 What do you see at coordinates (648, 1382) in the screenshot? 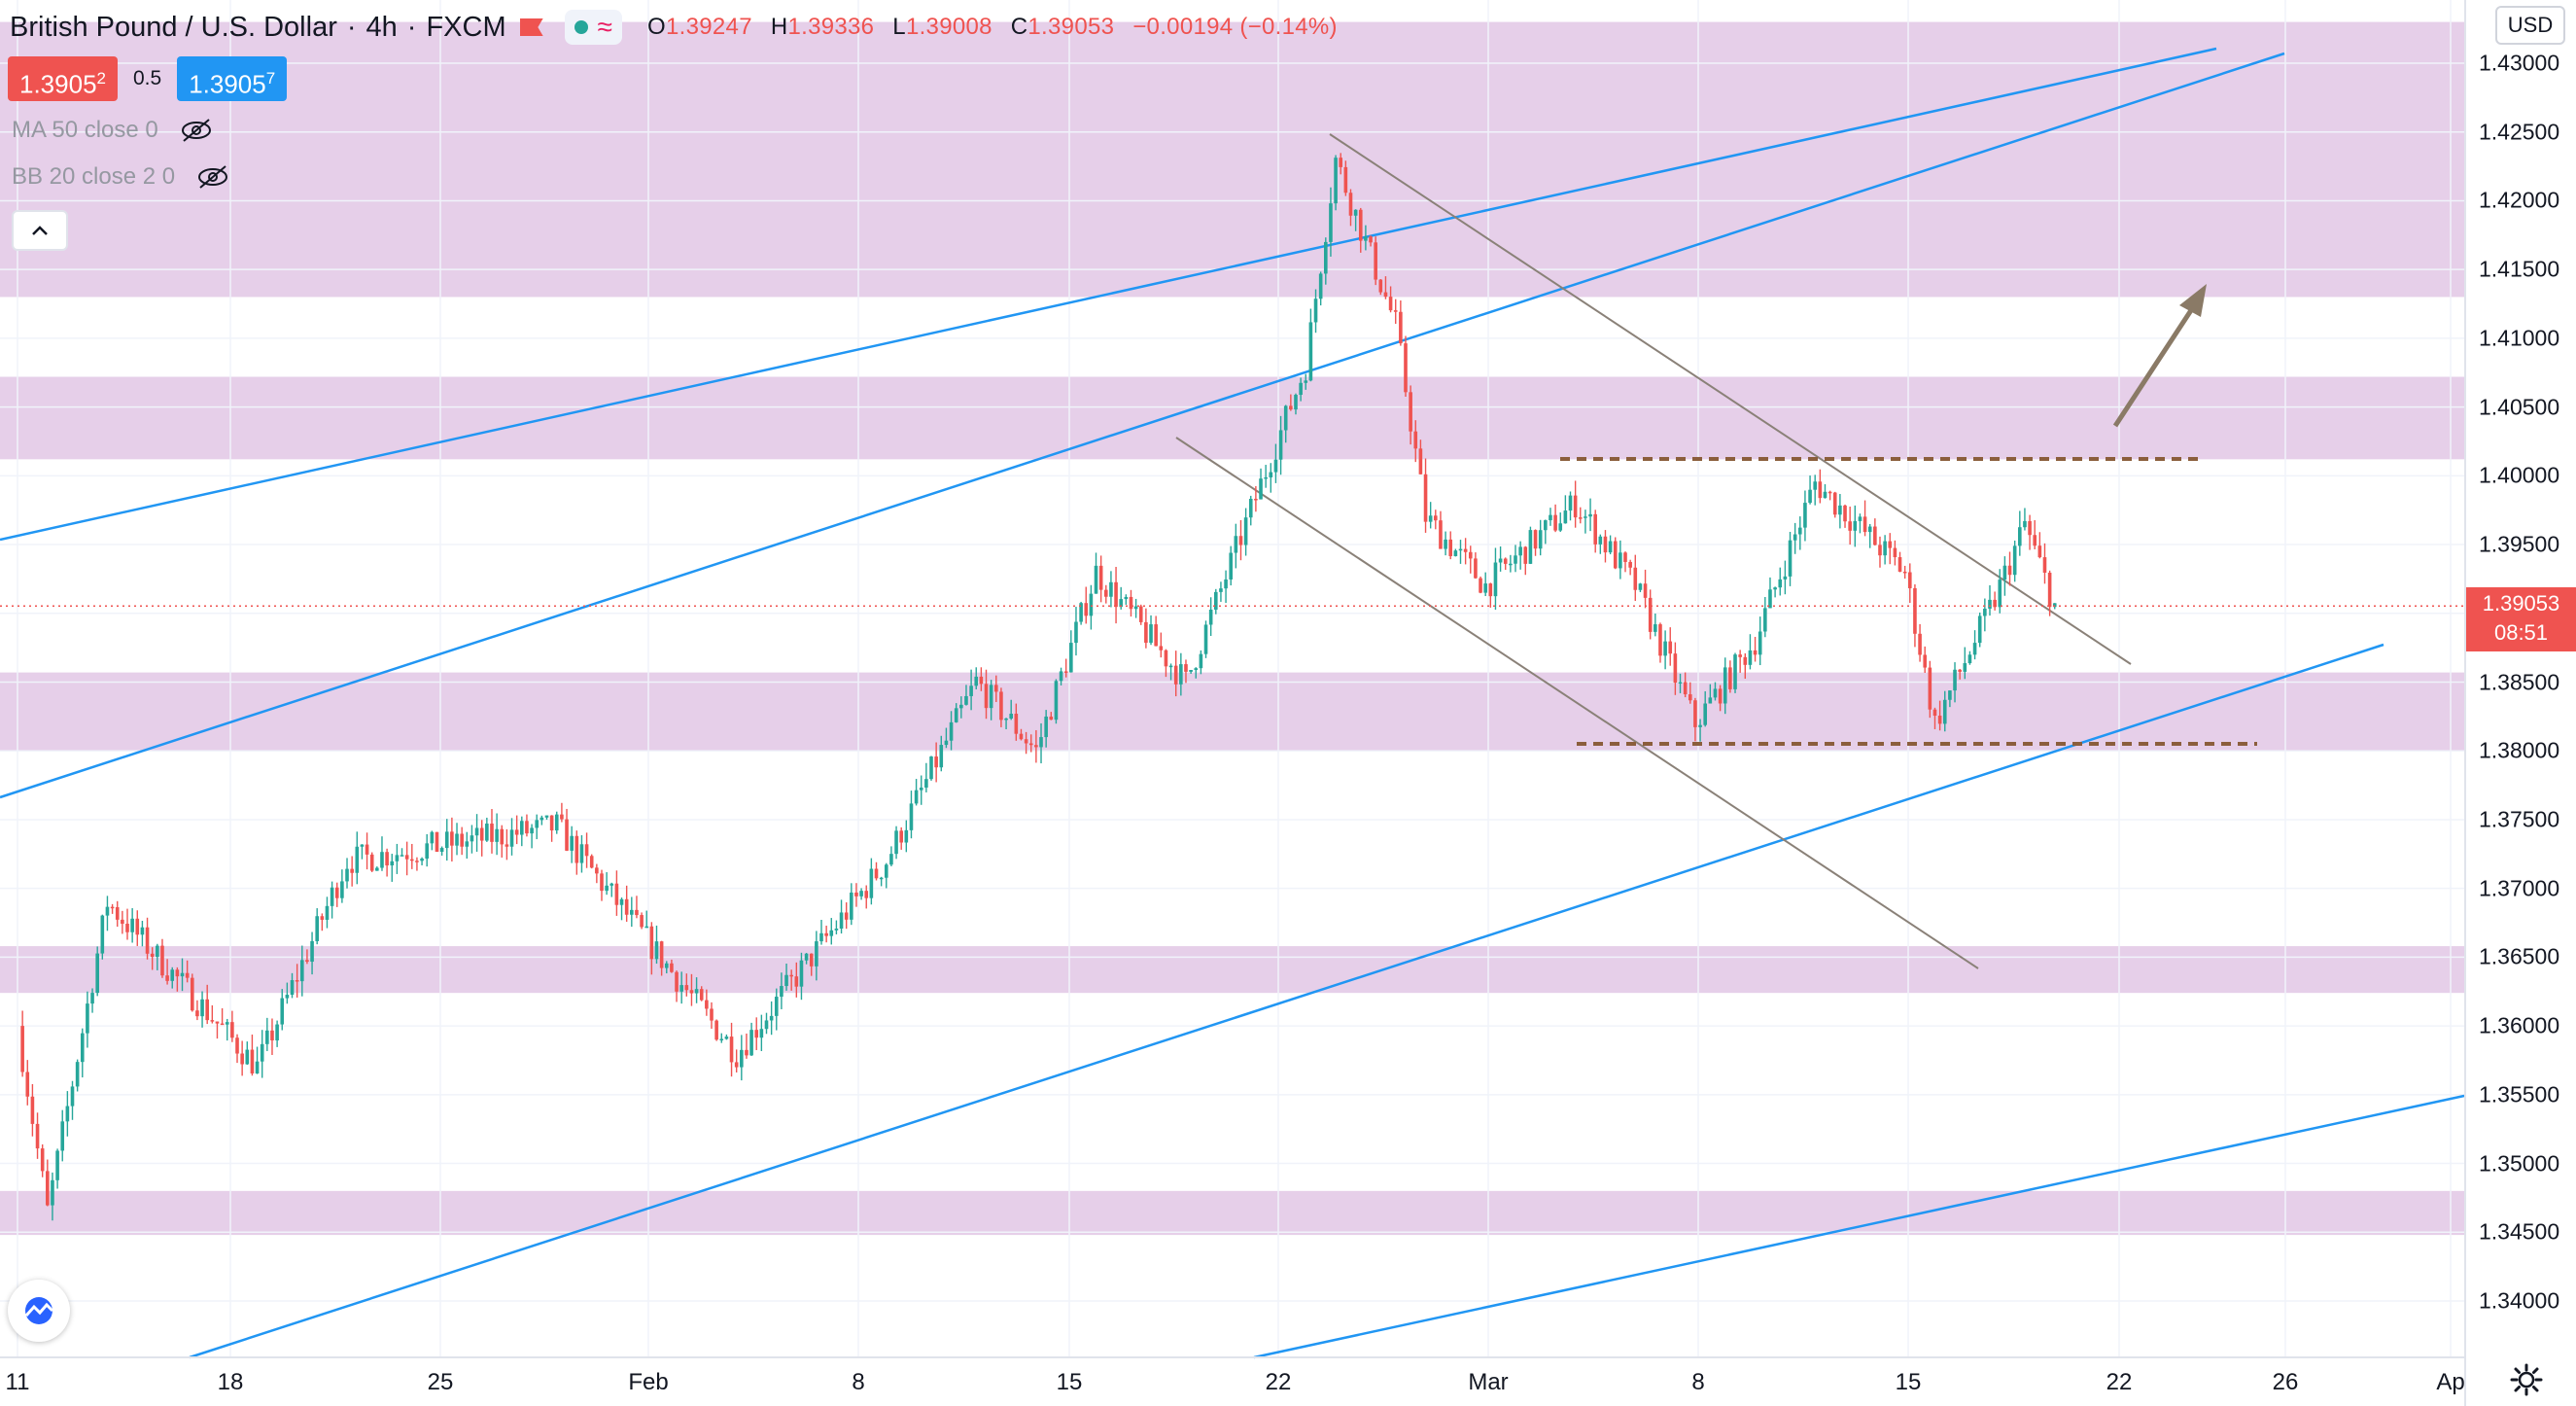
I see `time-tick-label: Feb` at bounding box center [648, 1382].